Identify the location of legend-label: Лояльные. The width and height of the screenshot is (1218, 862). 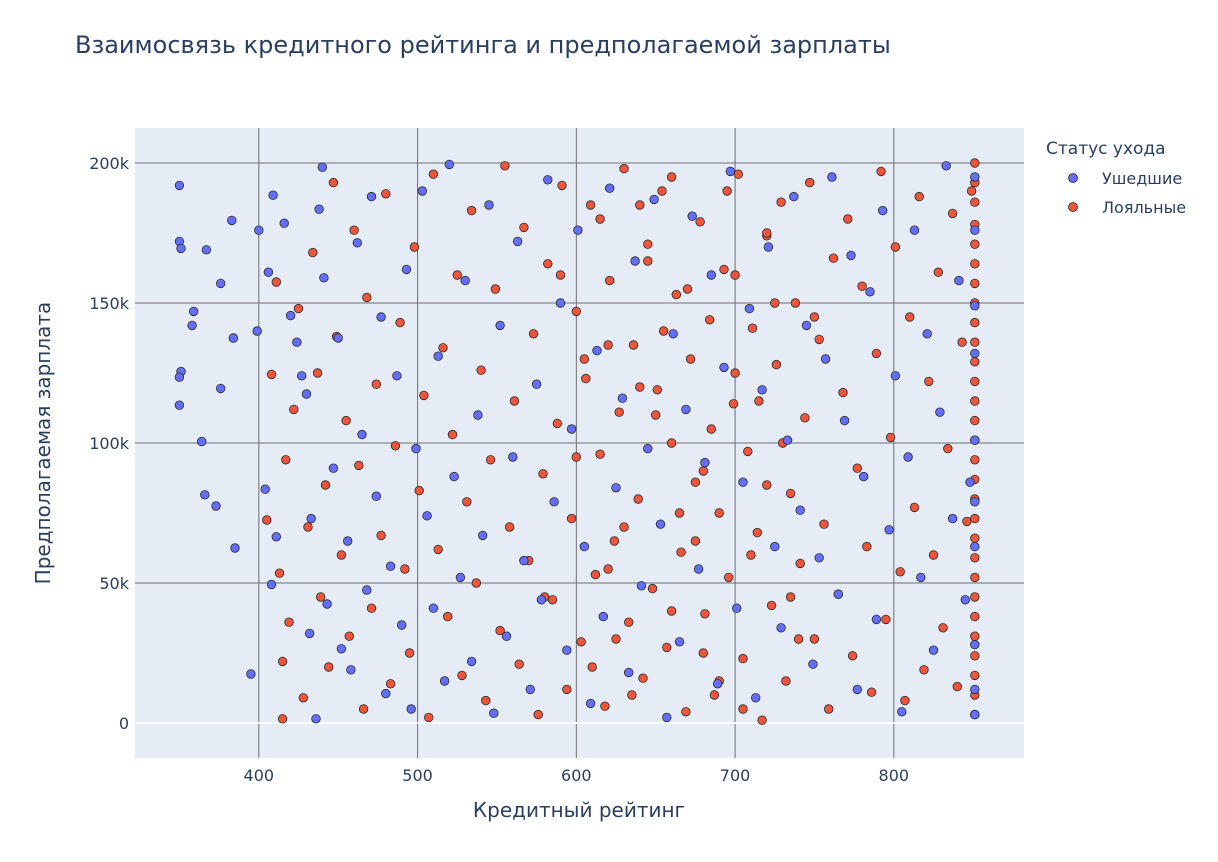
(1144, 207).